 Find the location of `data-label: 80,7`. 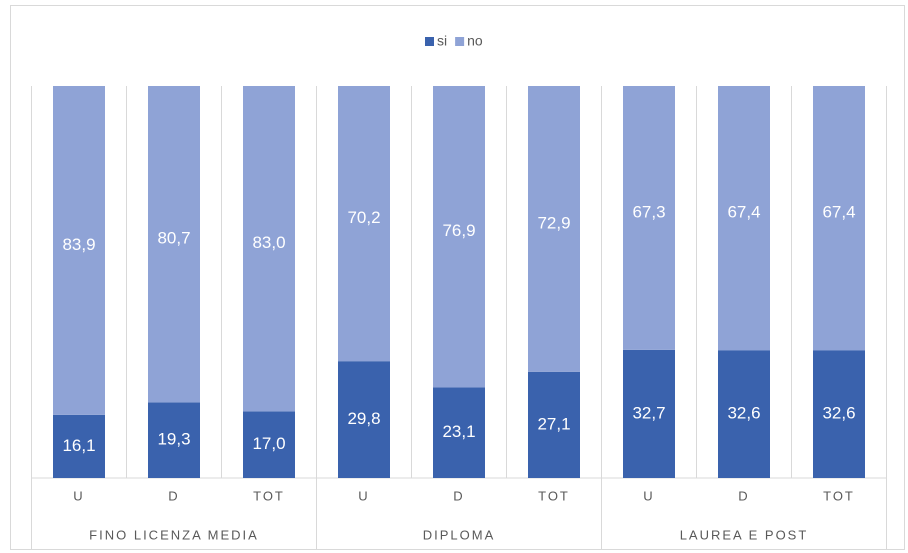

data-label: 80,7 is located at coordinates (173, 238).